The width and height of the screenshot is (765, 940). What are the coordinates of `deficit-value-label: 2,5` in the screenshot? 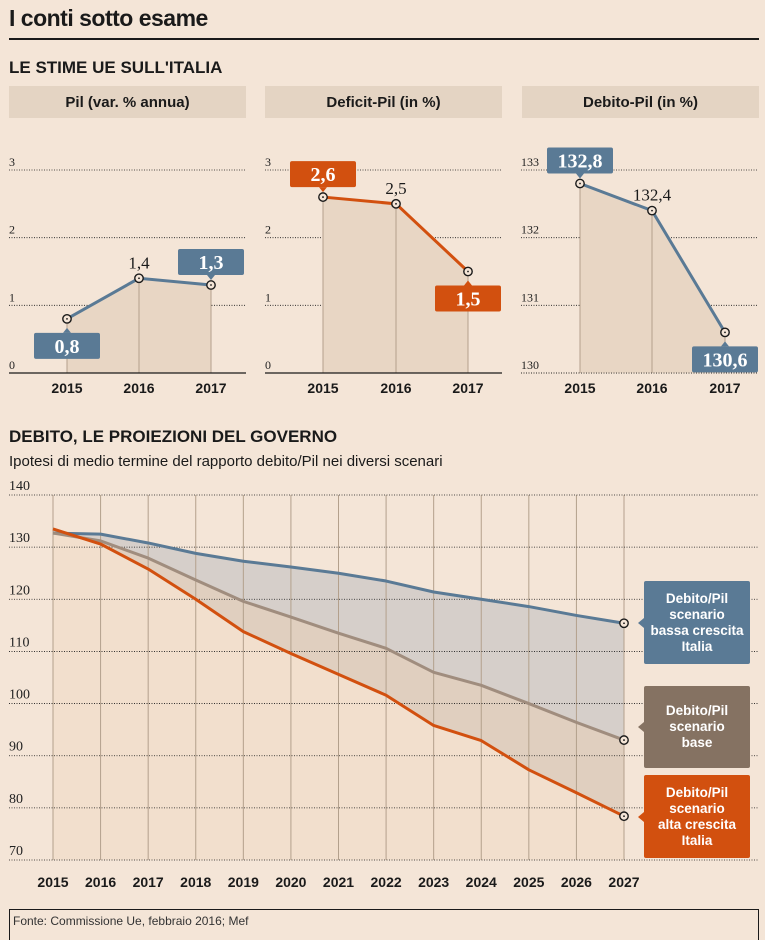 It's located at (395, 188).